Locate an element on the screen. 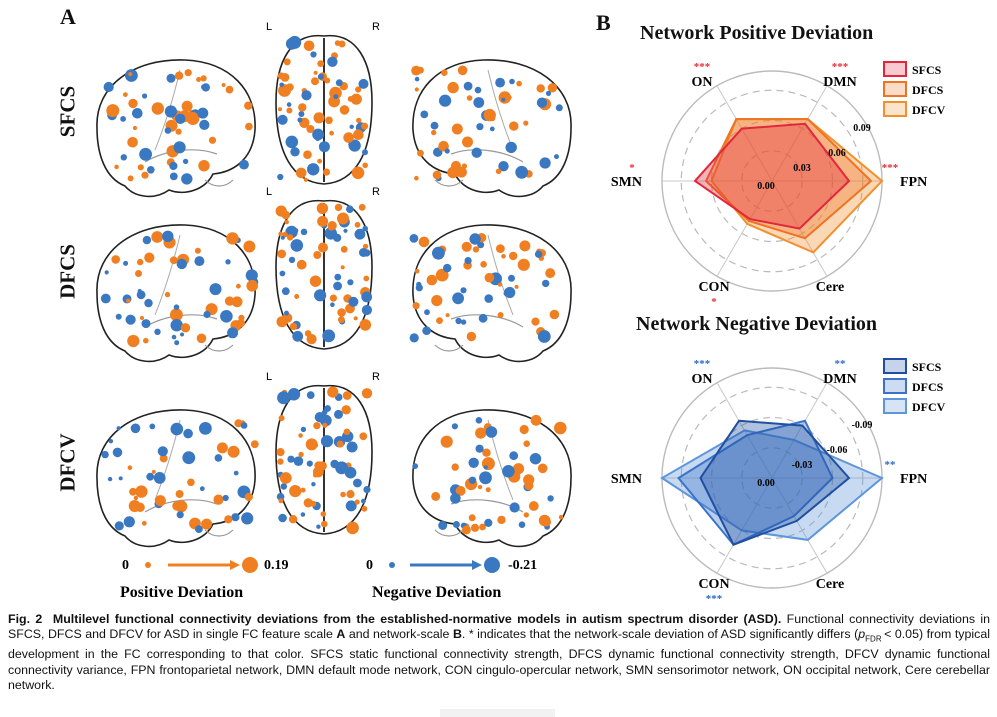  radar-negative-title: Network Negative Deviation is located at coordinates (757, 324).